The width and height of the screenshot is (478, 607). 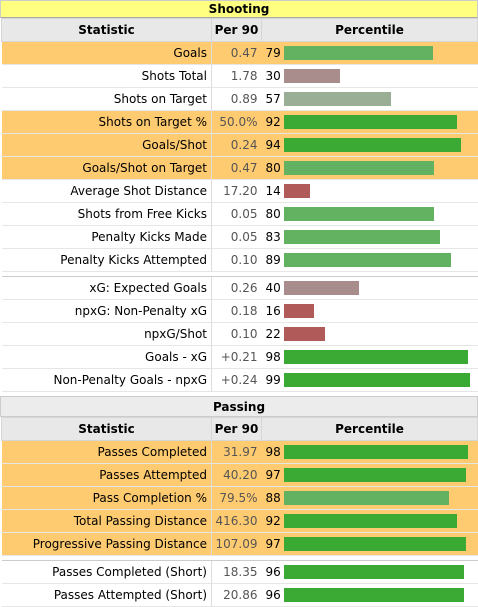 I want to click on per90-value: 31.97, so click(x=236, y=452).